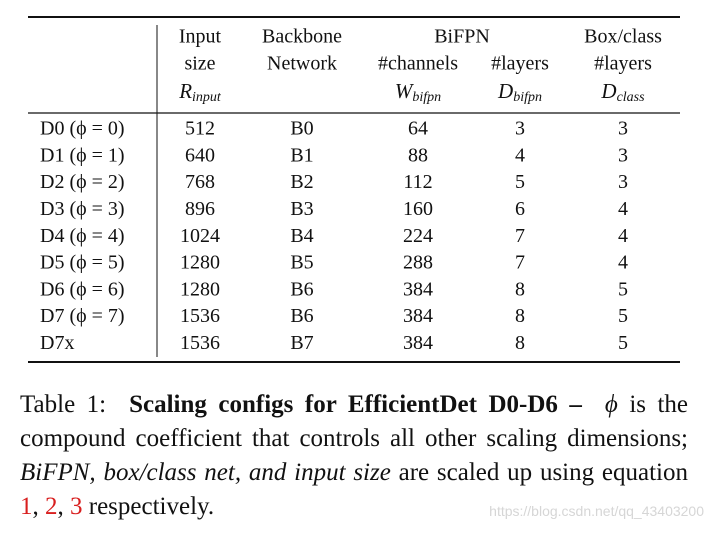 This screenshot has width=712, height=533. What do you see at coordinates (405, 91) in the screenshot?
I see `symbol-base: W` at bounding box center [405, 91].